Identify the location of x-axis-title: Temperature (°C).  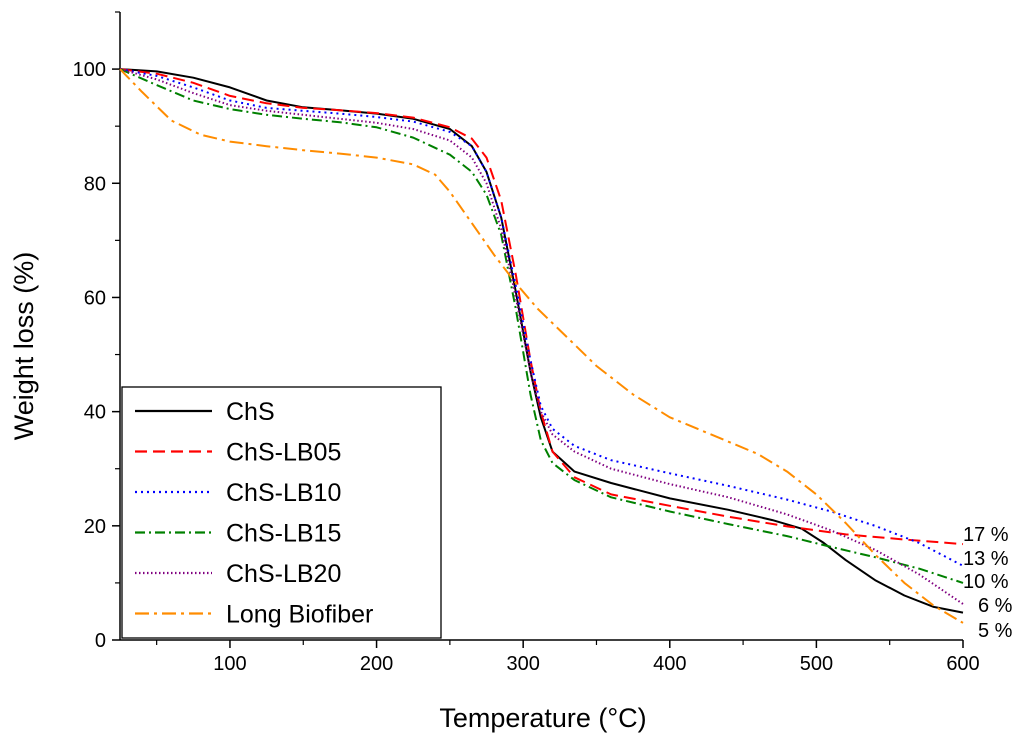
(542, 718).